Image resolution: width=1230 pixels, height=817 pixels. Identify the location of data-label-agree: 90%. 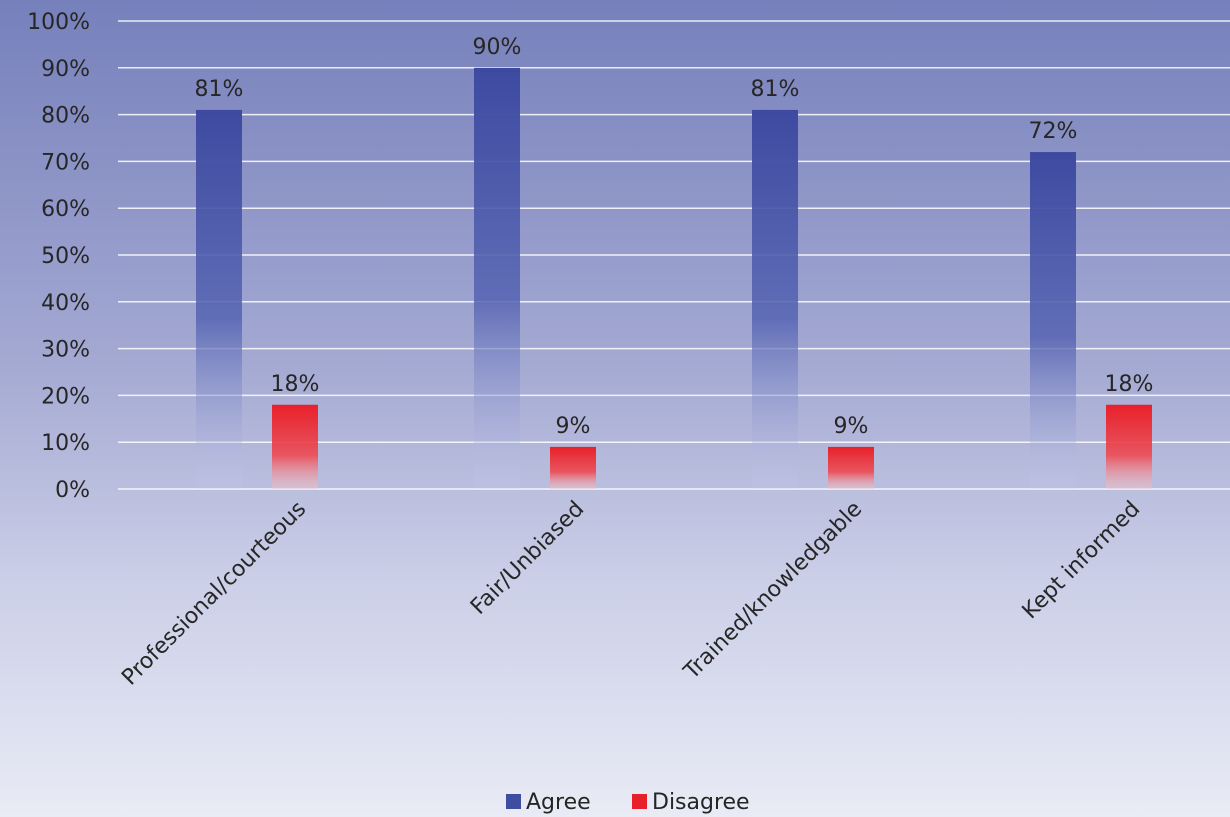
(497, 47).